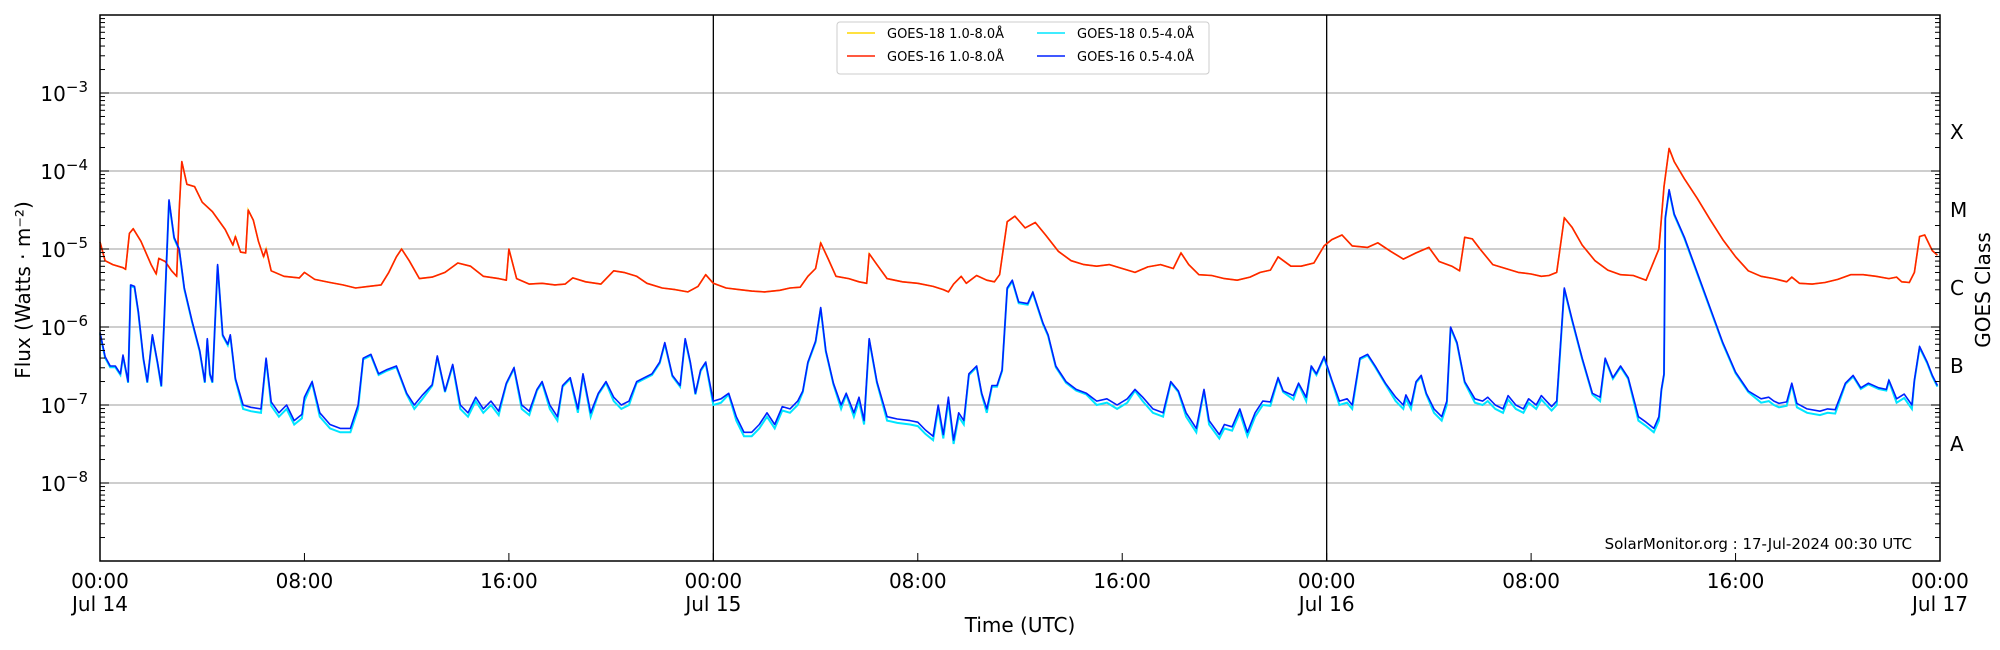 The image size is (2000, 650). Describe the element at coordinates (1957, 444) in the screenshot. I see `goes-class-a: A` at that location.